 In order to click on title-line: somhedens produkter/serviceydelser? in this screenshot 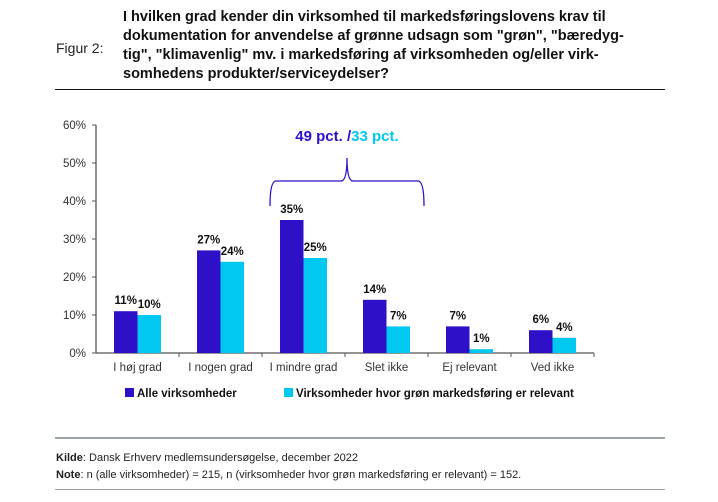, I will do `click(256, 74)`.